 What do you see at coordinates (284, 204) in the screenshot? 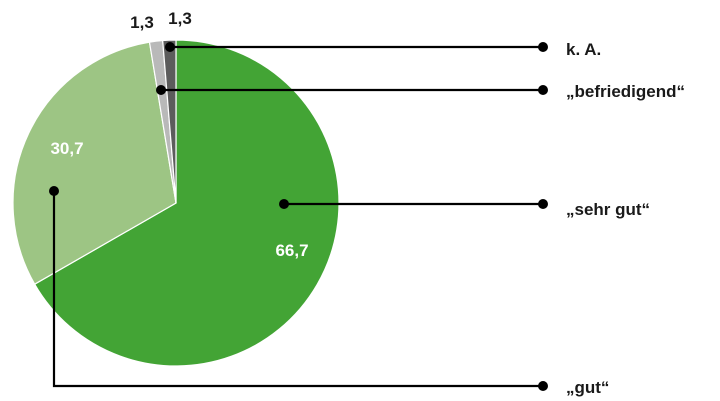
I see `connector-dot-sehr-gut-start` at bounding box center [284, 204].